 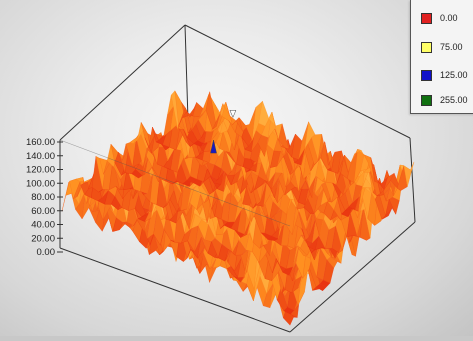 I want to click on z-tick-label: 140.00, so click(x=40, y=156).